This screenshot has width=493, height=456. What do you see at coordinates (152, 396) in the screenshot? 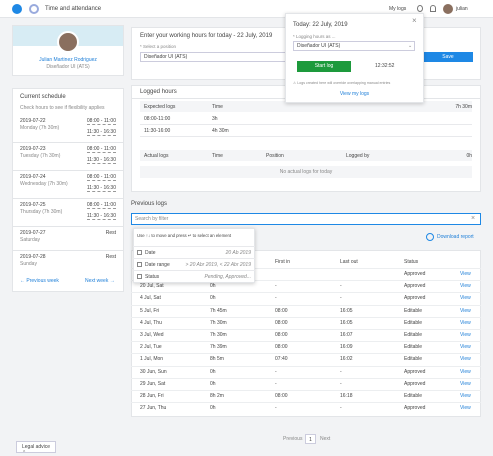
I see `table-cell: 28 Jun, Fri` at bounding box center [152, 396].